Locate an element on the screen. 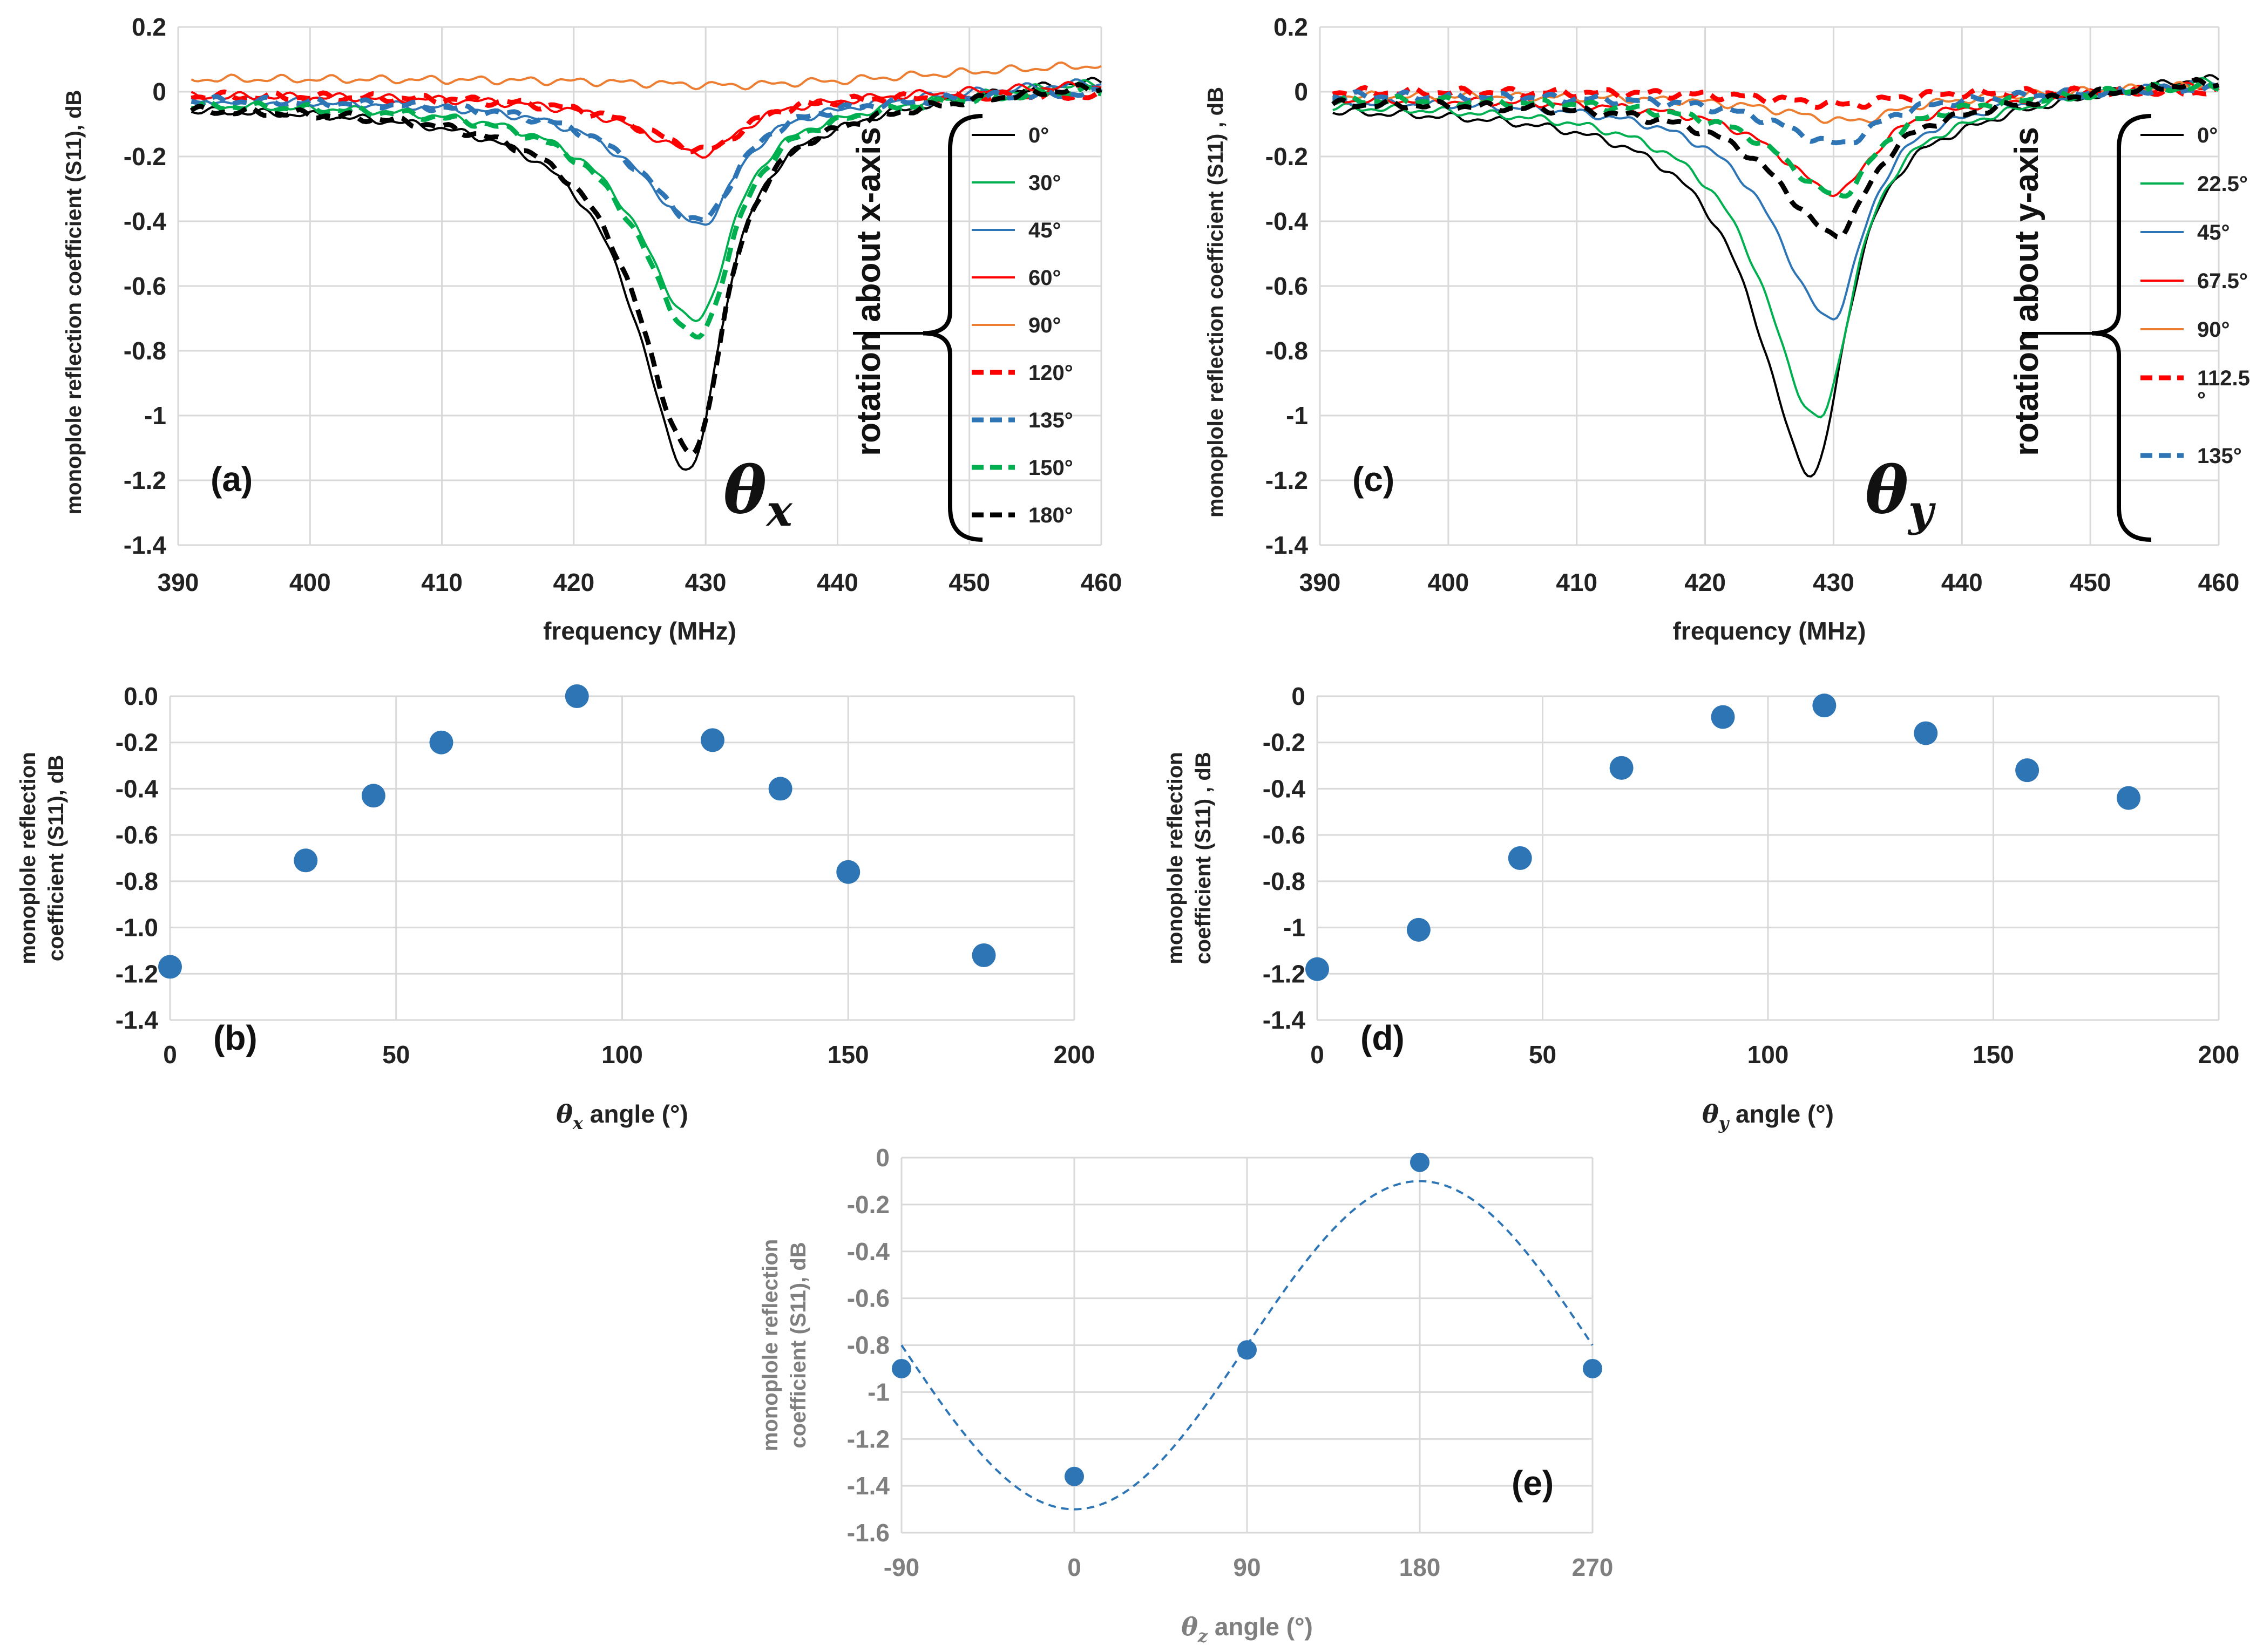 This screenshot has height=1652, width=2263. legend-entry: 30° is located at coordinates (1044, 183).